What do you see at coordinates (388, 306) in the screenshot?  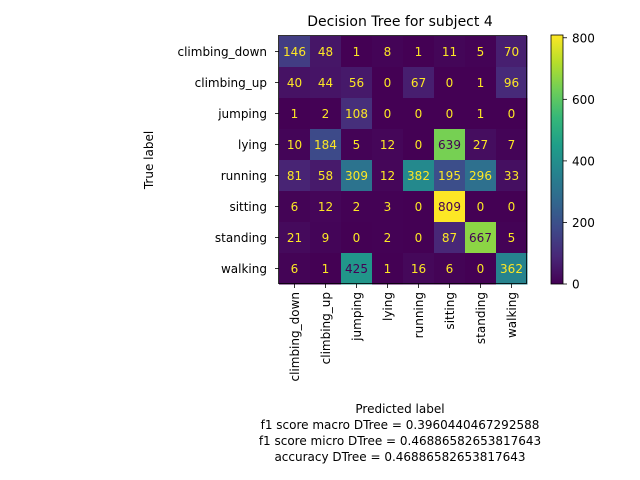 I see `x-tick-label: lying` at bounding box center [388, 306].